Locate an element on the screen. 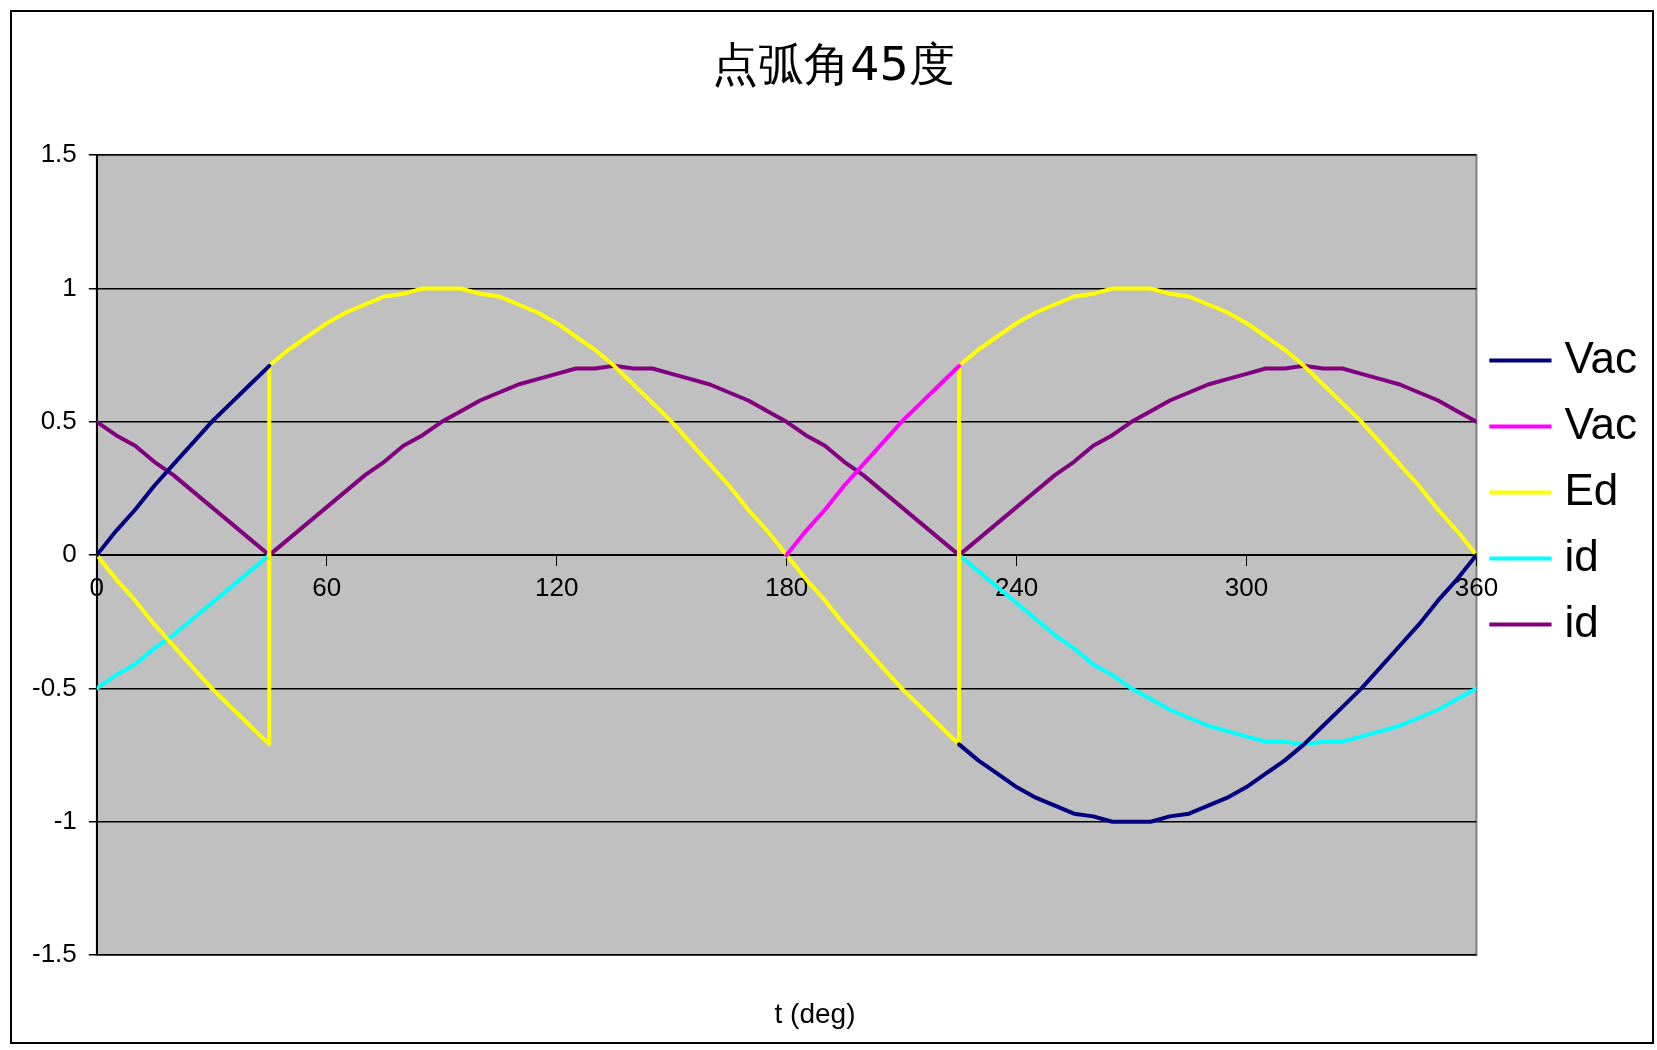  y-tick-label: -1.5 is located at coordinates (54, 953).